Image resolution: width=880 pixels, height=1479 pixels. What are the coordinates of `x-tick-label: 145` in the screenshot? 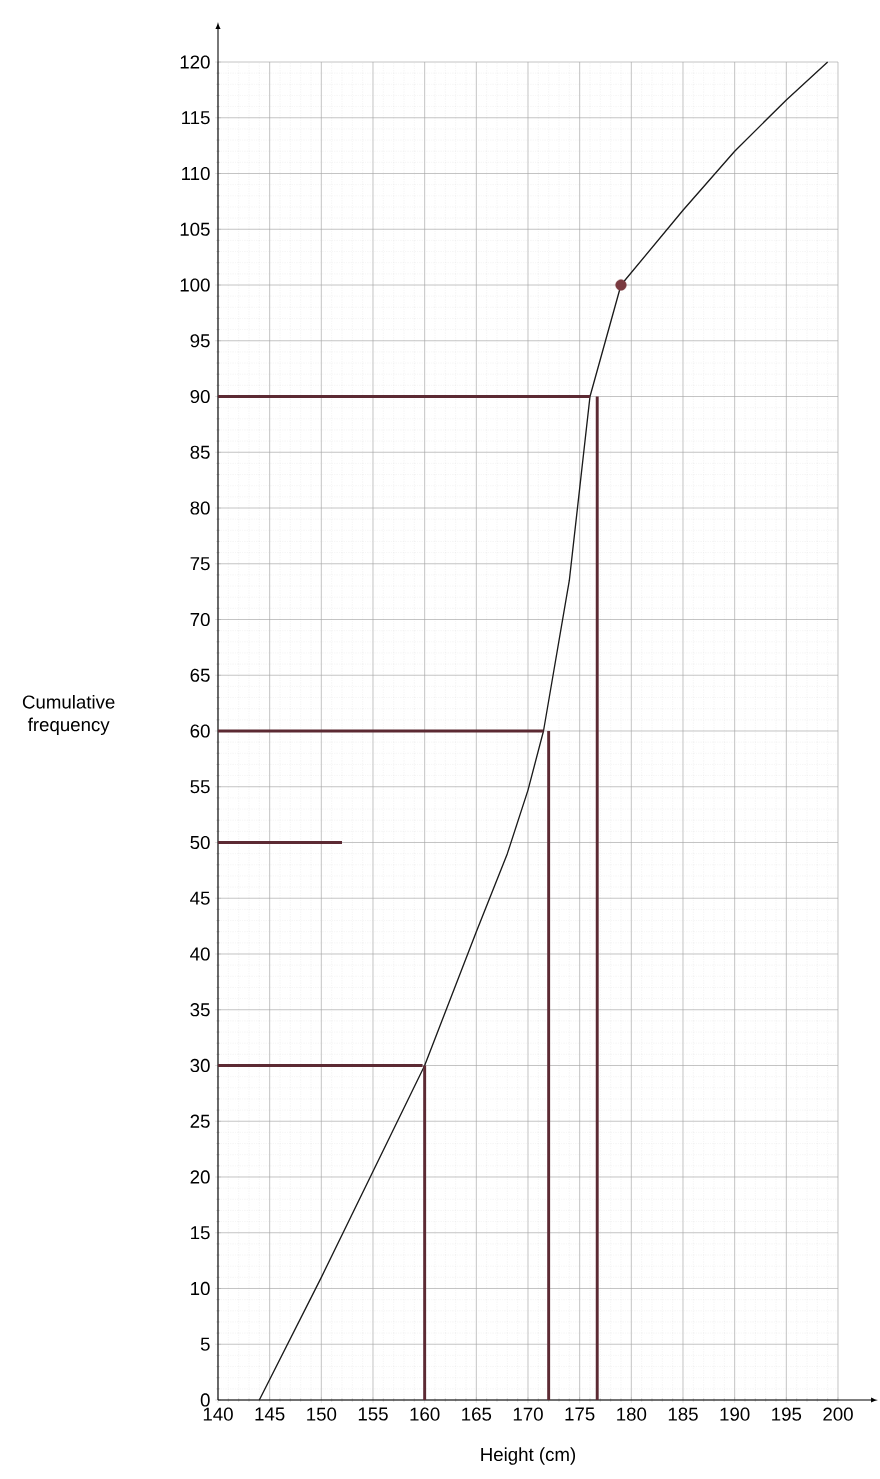 It's located at (270, 1414).